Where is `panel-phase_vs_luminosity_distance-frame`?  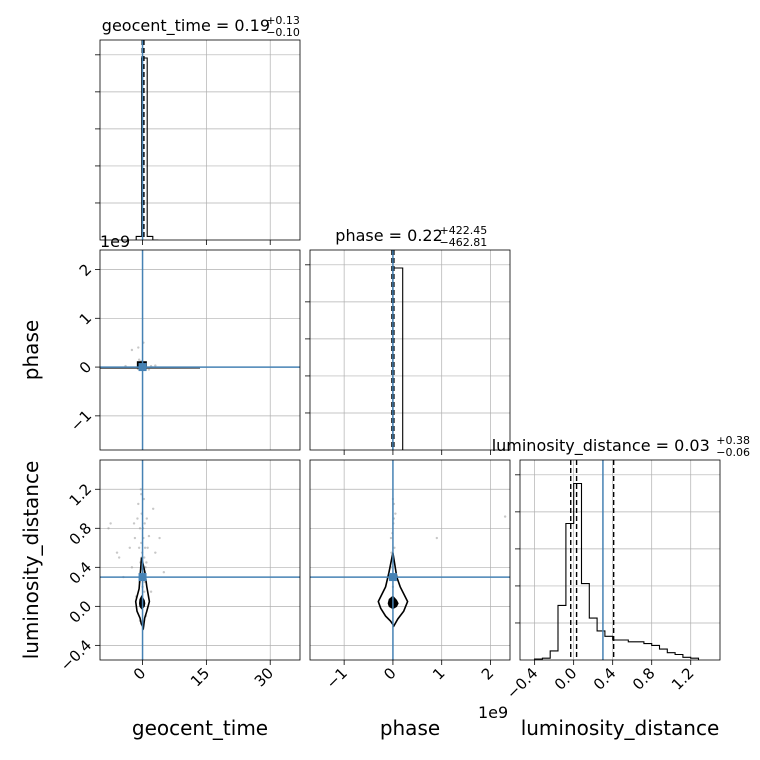
panel-phase_vs_luminosity_distance-frame is located at coordinates (410, 560).